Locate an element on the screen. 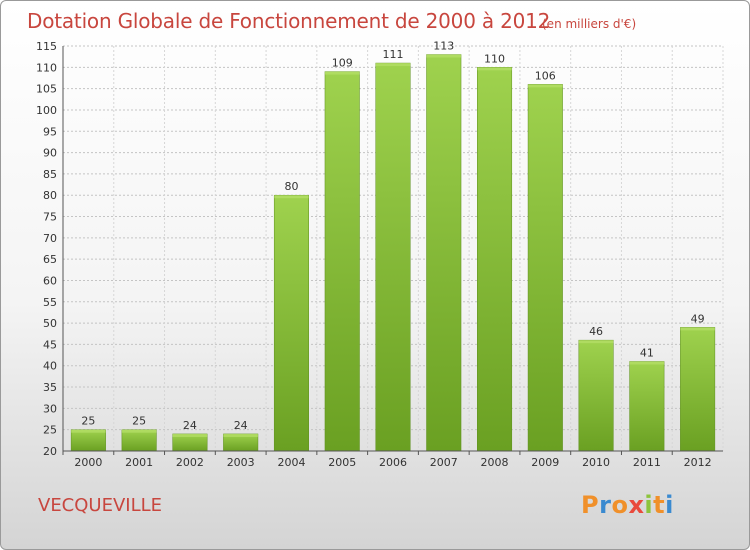  x-tick-label: 2005 is located at coordinates (342, 462).